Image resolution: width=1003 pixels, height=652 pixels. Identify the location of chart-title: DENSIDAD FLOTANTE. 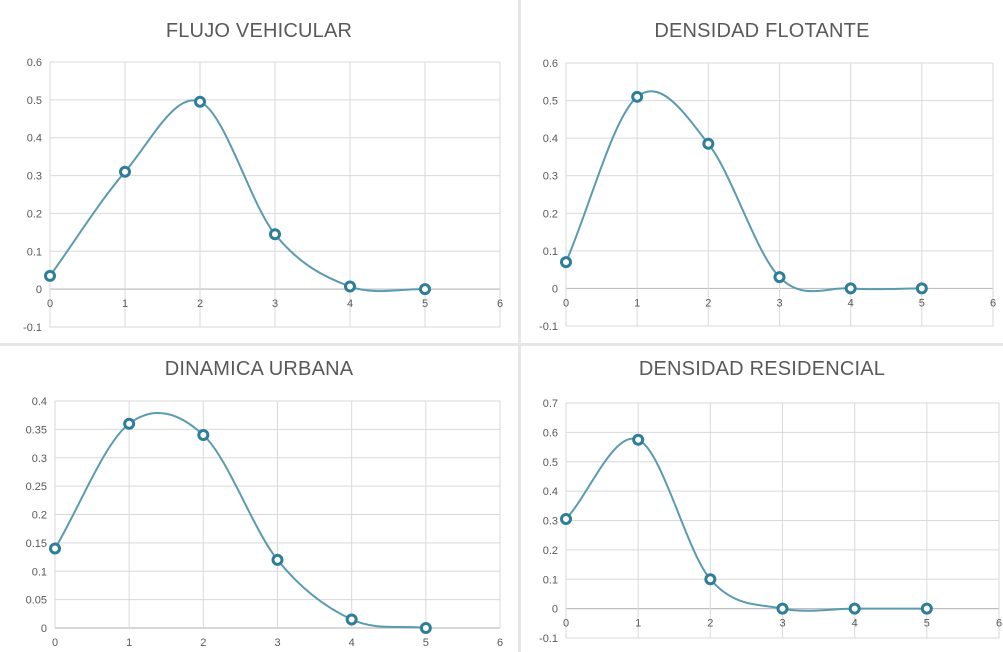
(762, 31).